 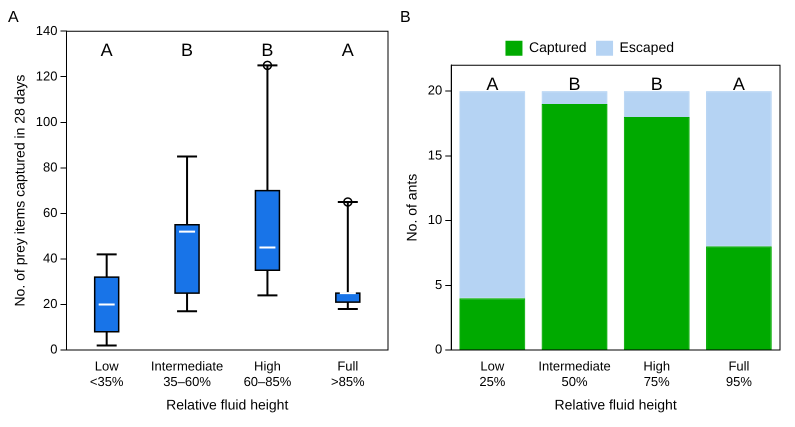 What do you see at coordinates (647, 47) in the screenshot?
I see `legend-label: Escaped` at bounding box center [647, 47].